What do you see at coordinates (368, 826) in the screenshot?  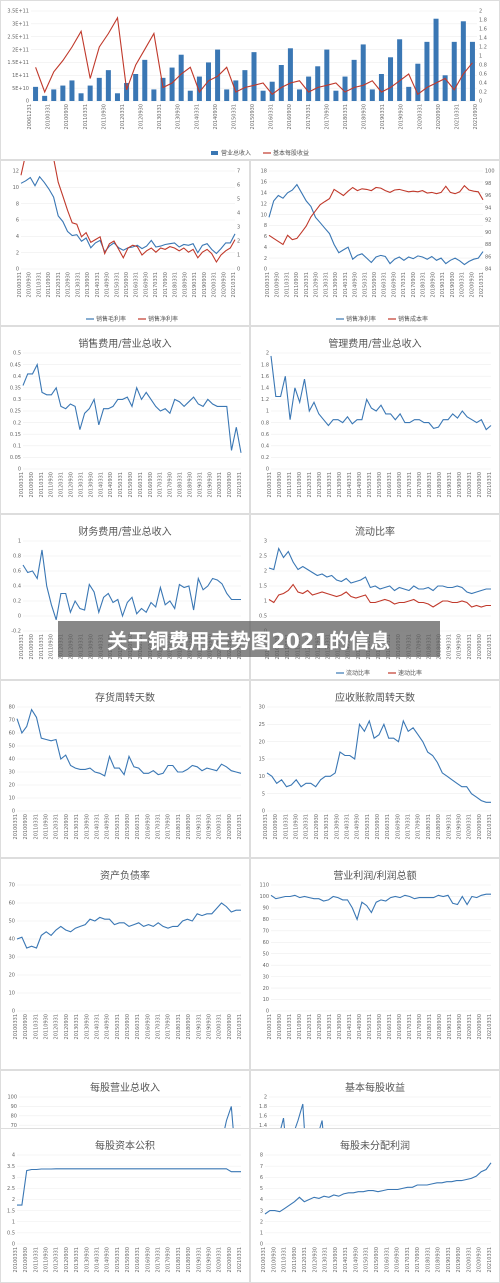 I see `x-tick-label: 20150331` at bounding box center [368, 826].